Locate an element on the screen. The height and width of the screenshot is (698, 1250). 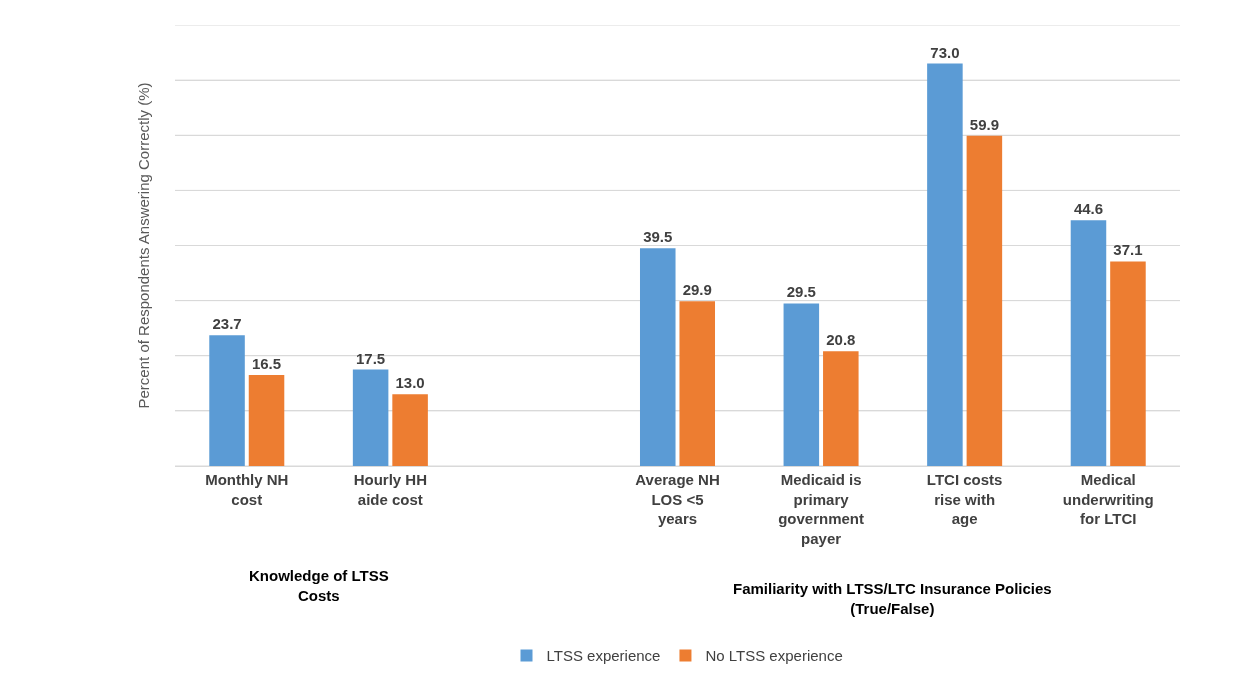
x-tick-label: Monthly NH cost is located at coordinates (247, 489).